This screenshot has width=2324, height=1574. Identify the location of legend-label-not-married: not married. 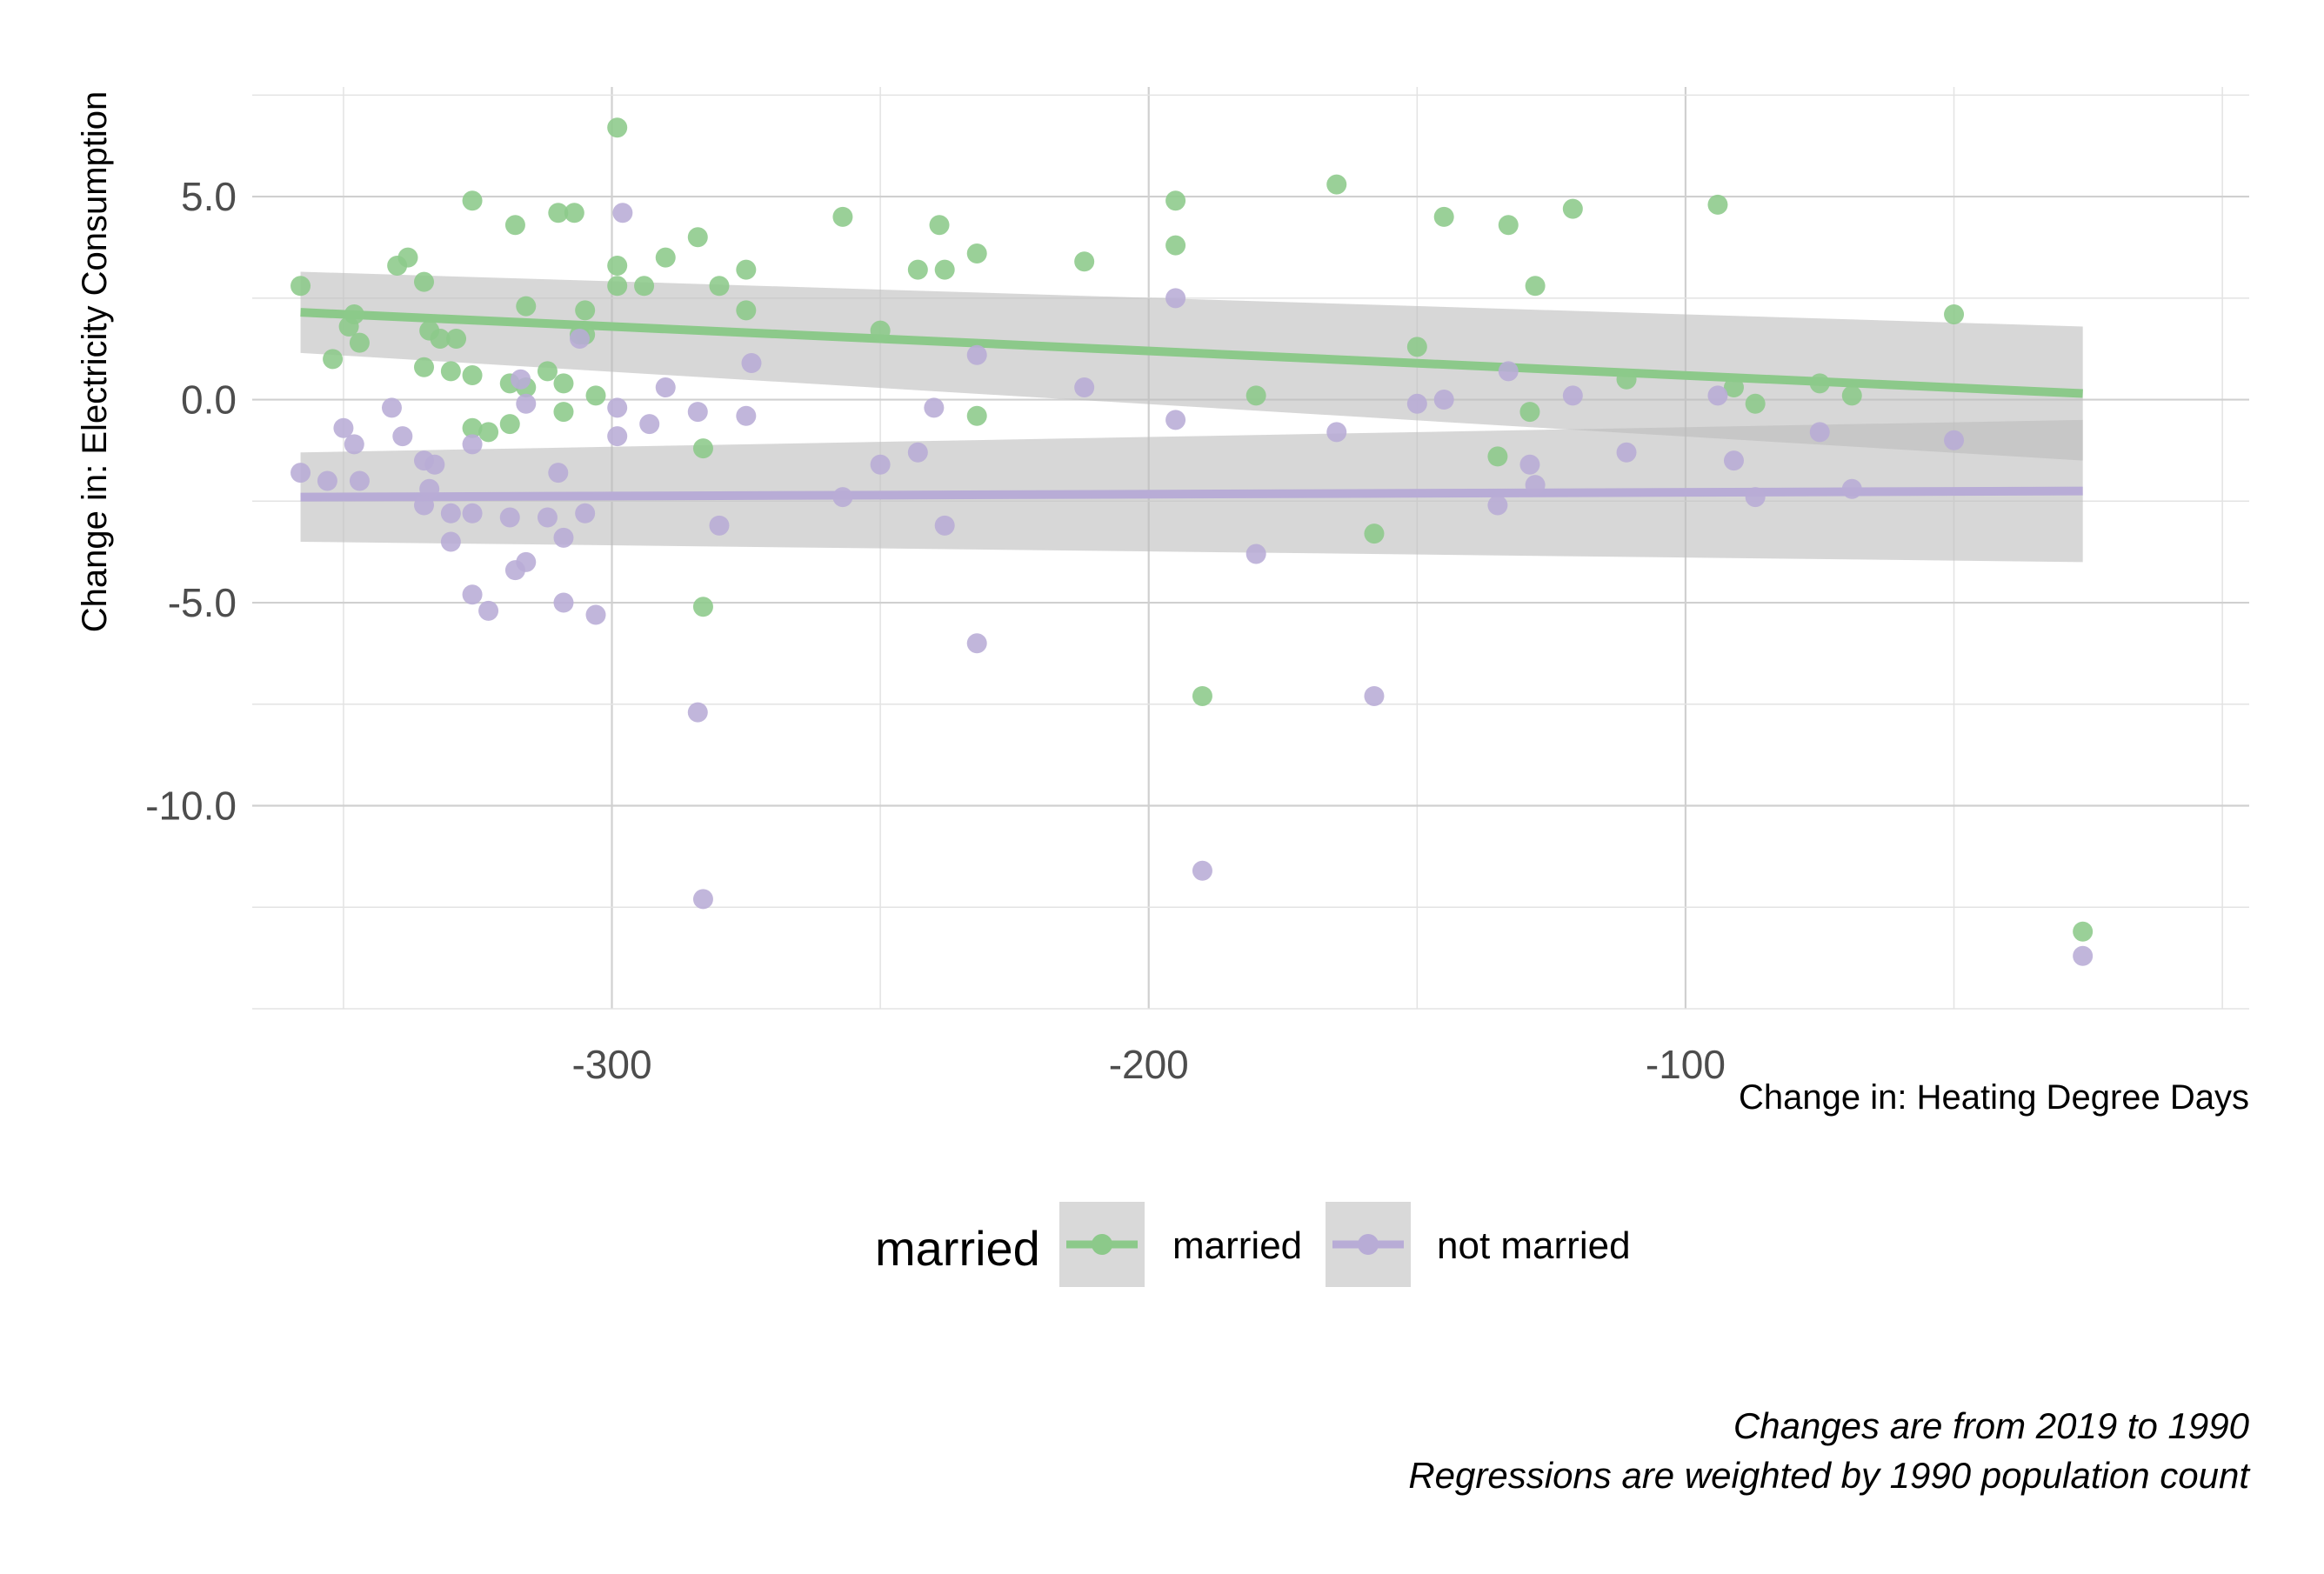
(1534, 1245).